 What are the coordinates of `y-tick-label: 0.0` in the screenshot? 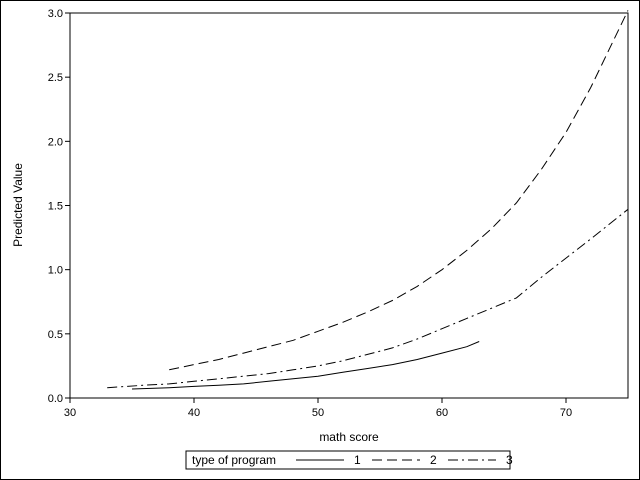 It's located at (55, 399).